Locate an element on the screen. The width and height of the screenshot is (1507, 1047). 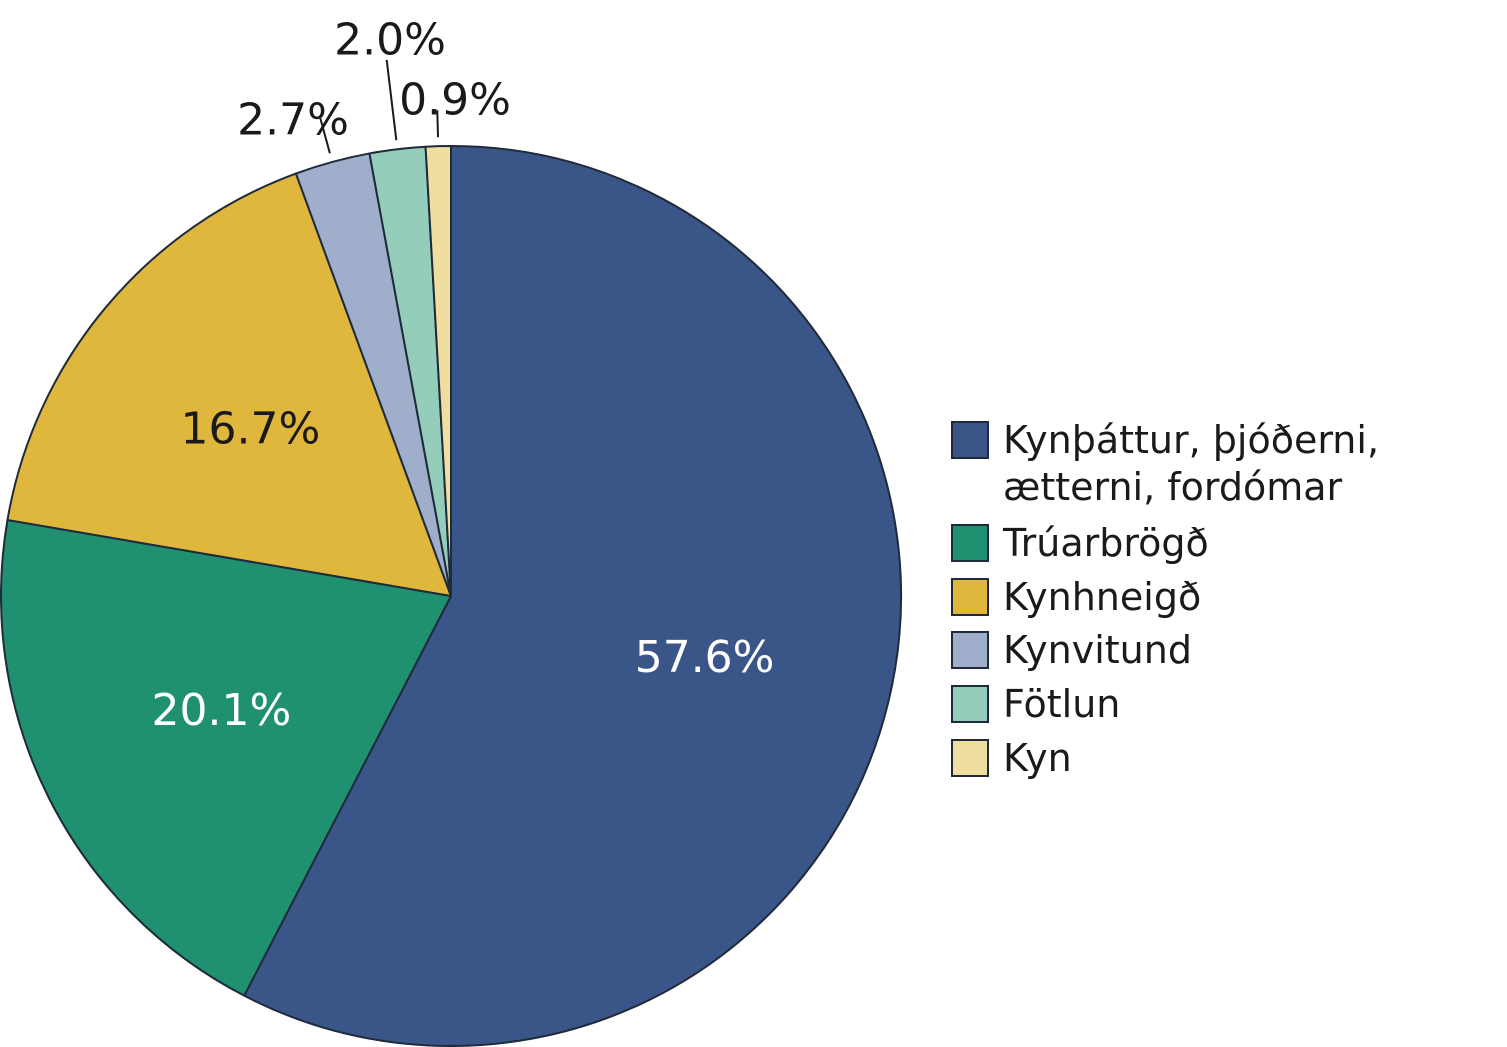
leader-line-kyn is located at coordinates (438, 124).